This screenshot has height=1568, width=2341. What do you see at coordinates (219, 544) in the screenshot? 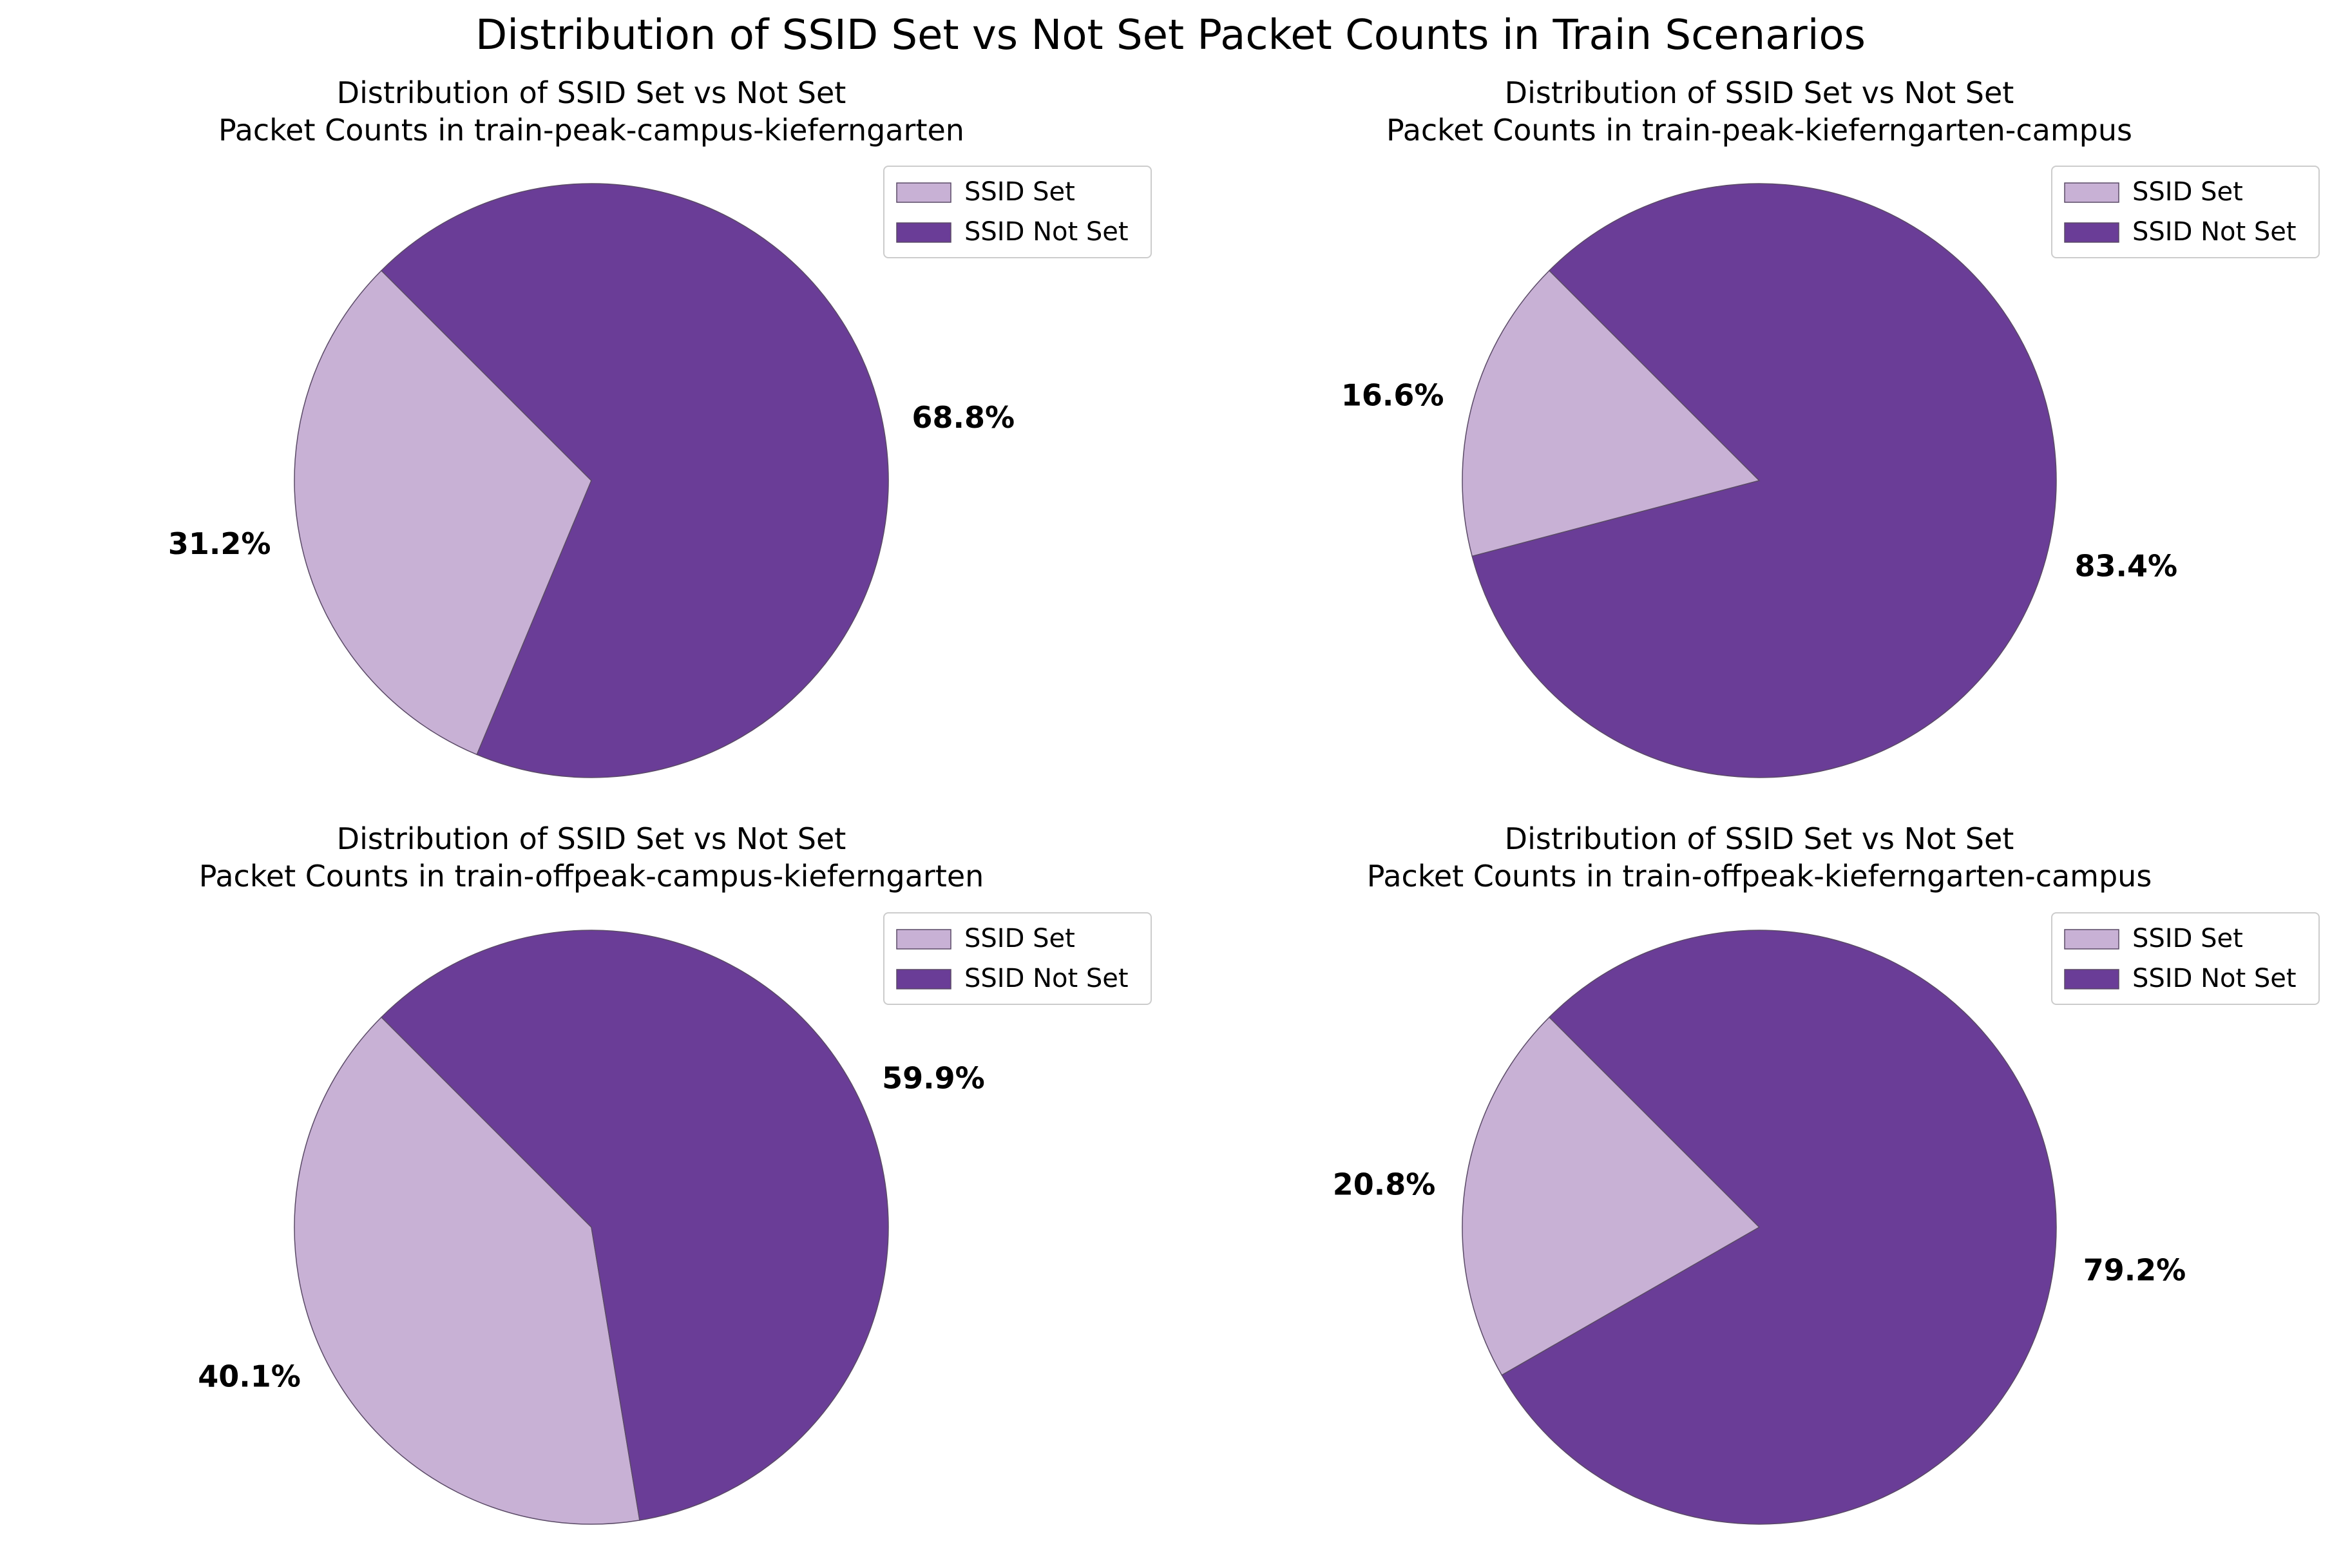
I see `slice-percent-label: 31.2%` at bounding box center [219, 544].